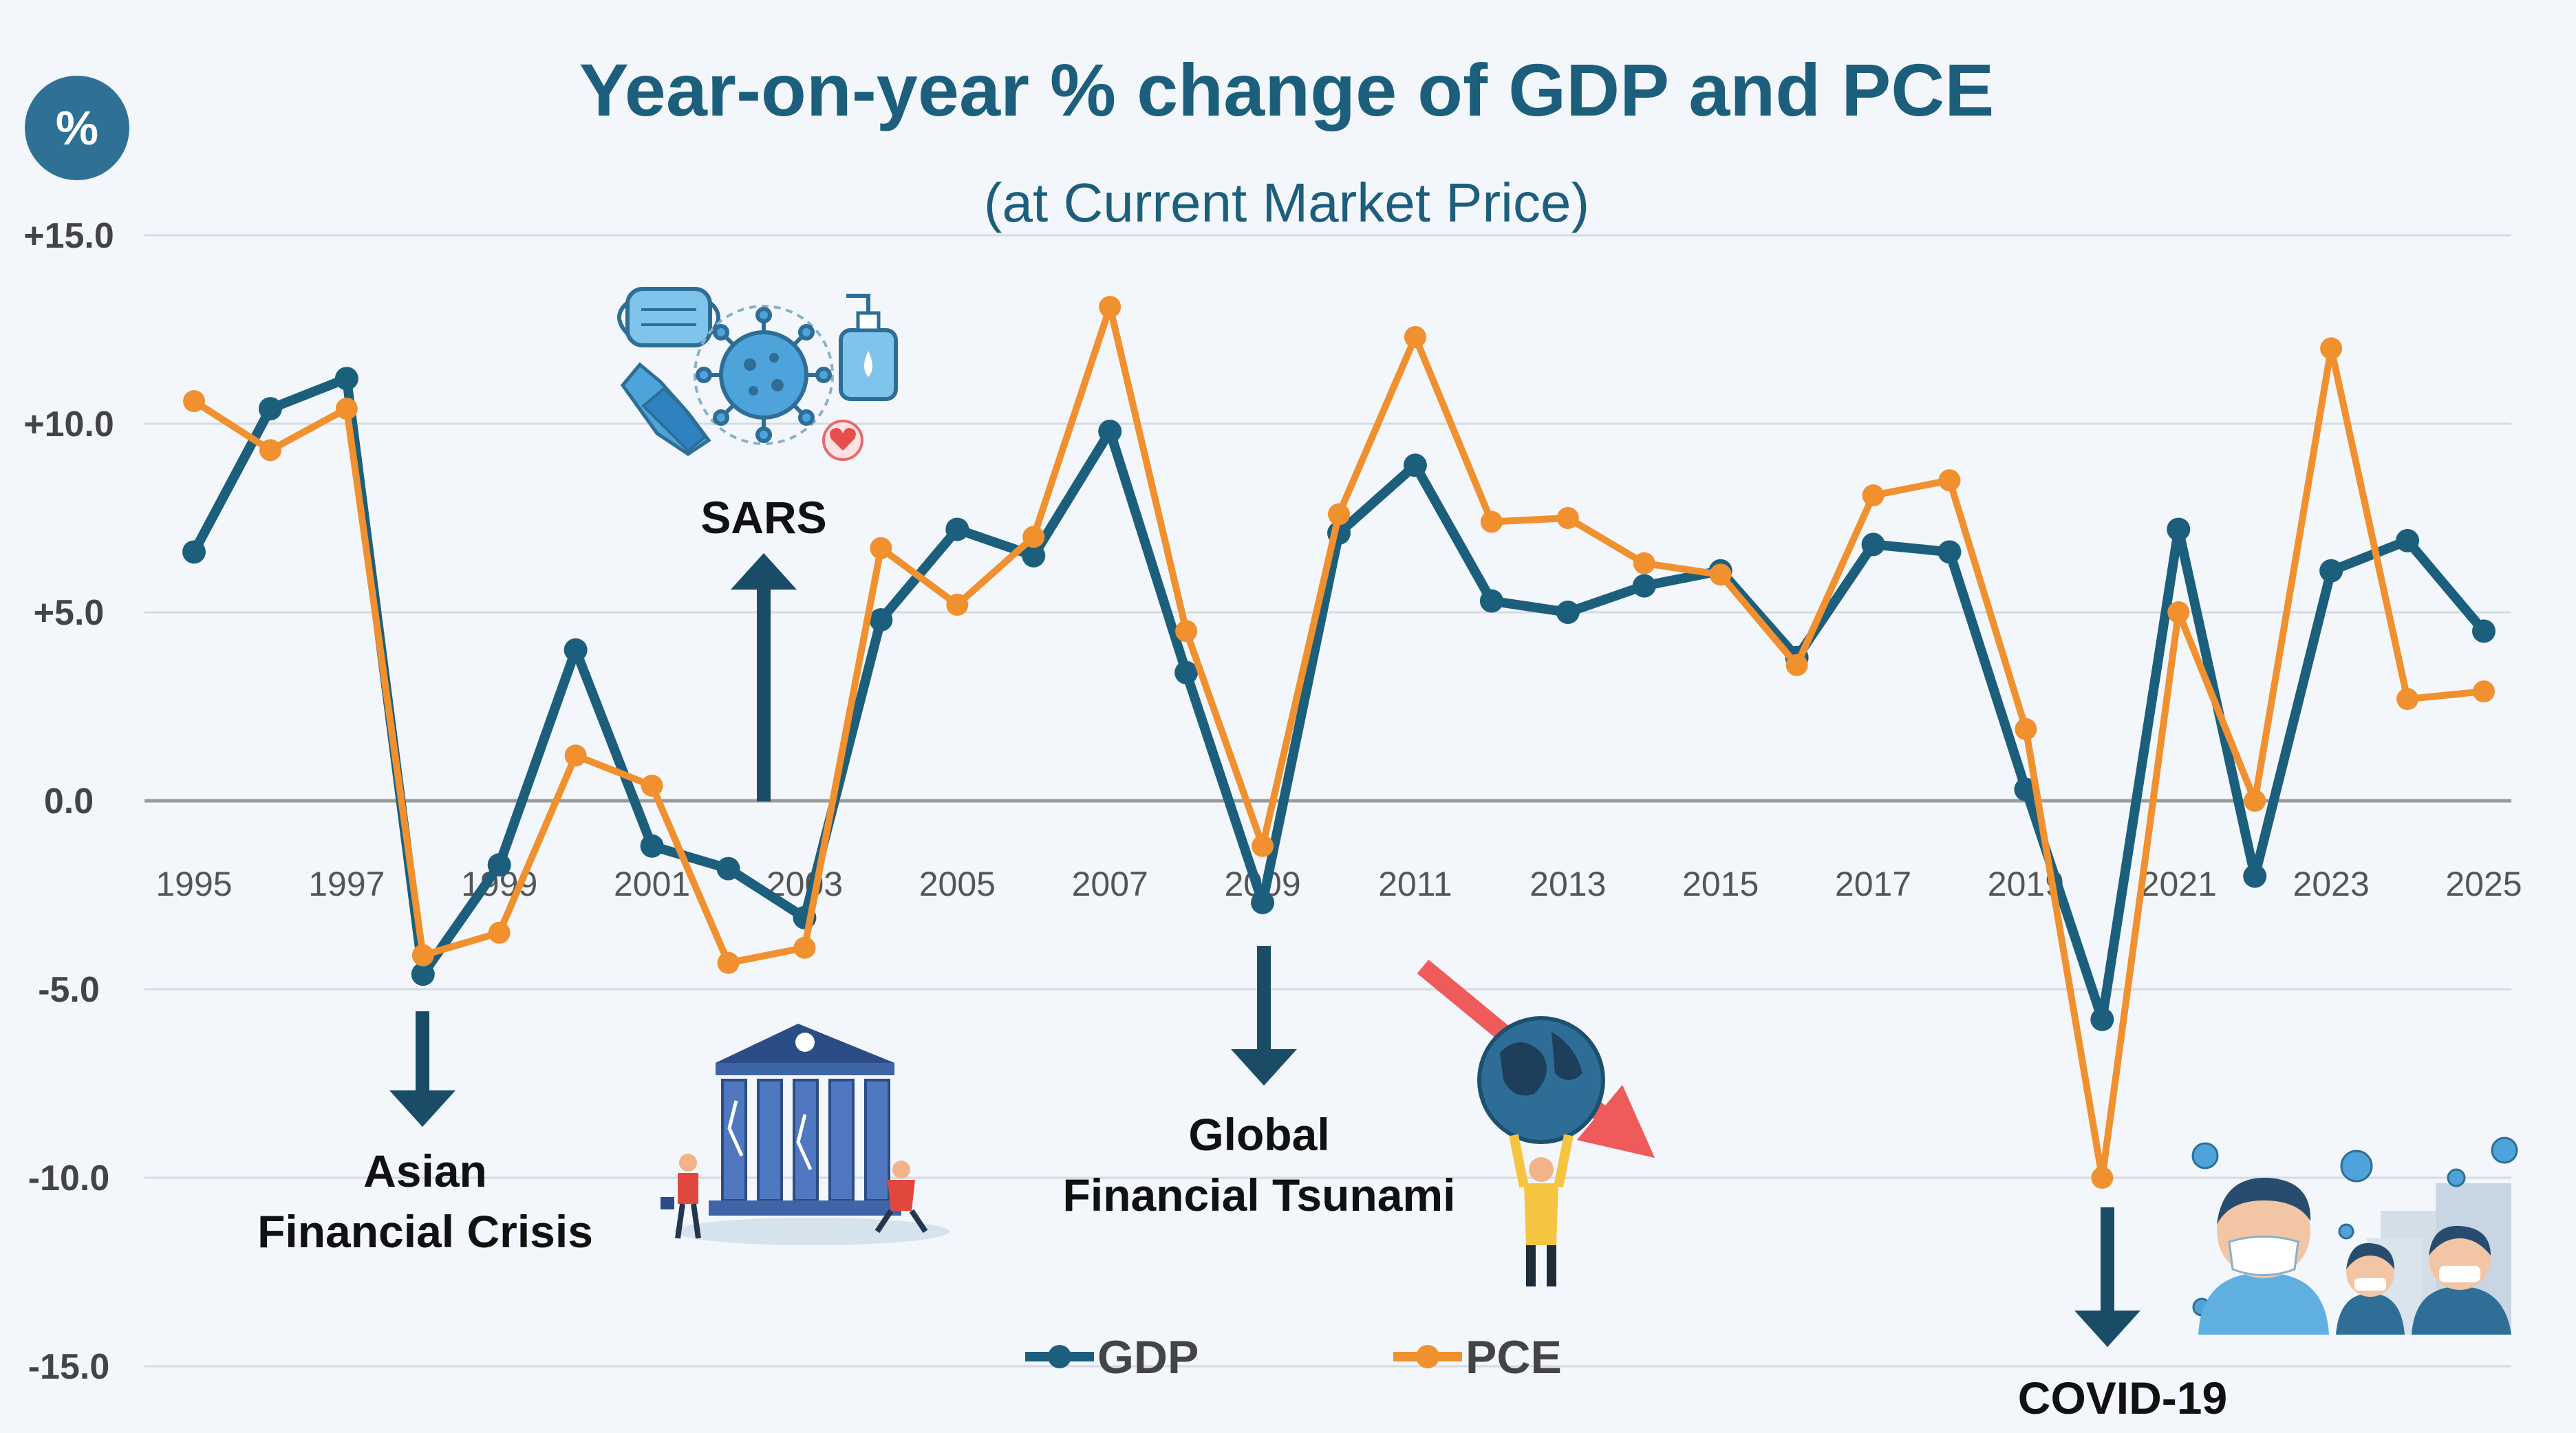 This screenshot has height=1433, width=2576. Describe the element at coordinates (1110, 884) in the screenshot. I see `x-tick-label: 2007` at that location.